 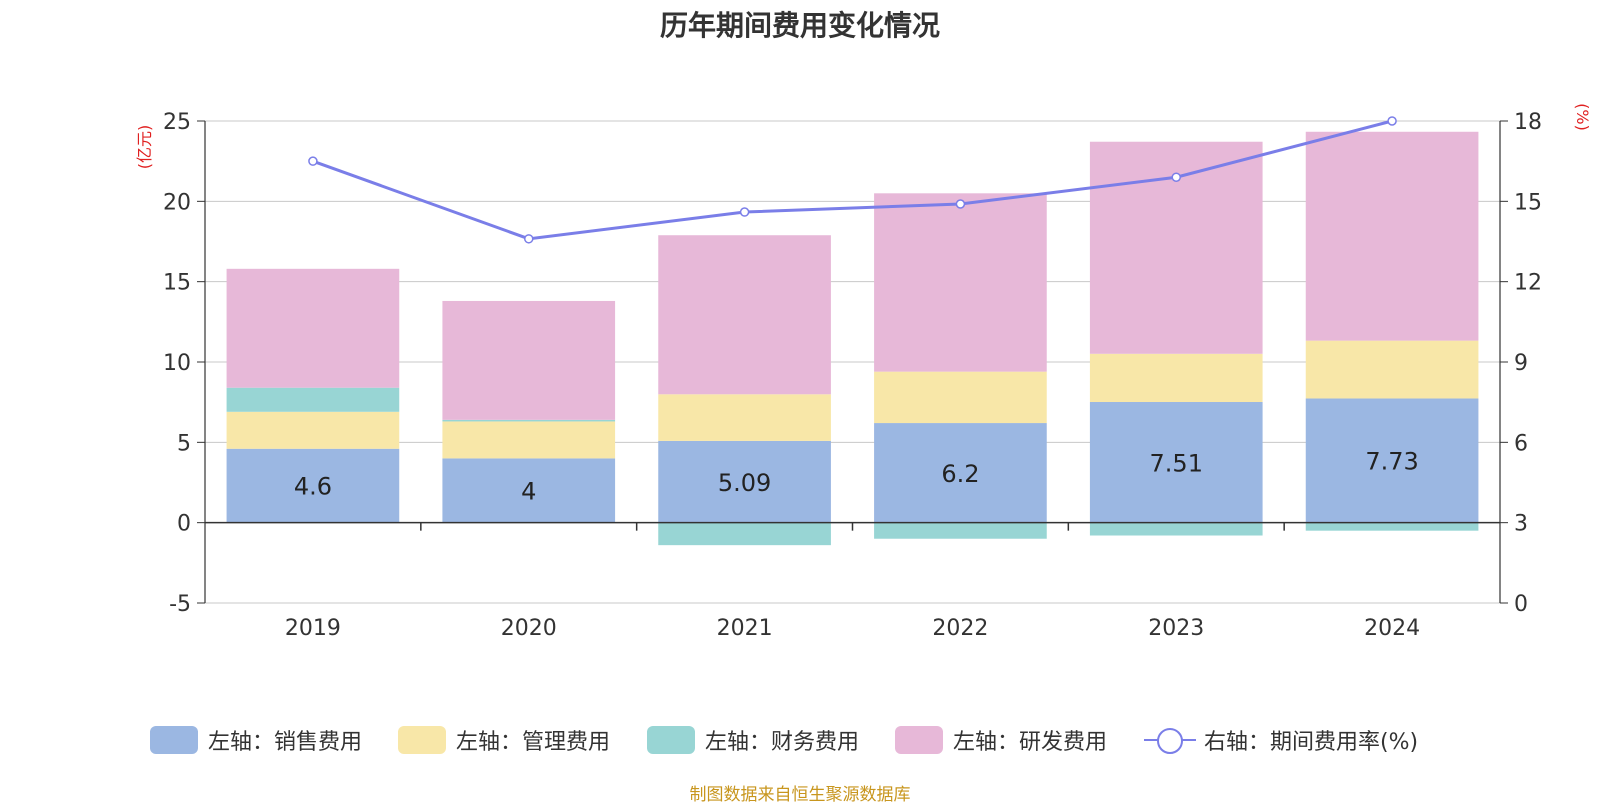 I want to click on rate-line, so click(x=852, y=180).